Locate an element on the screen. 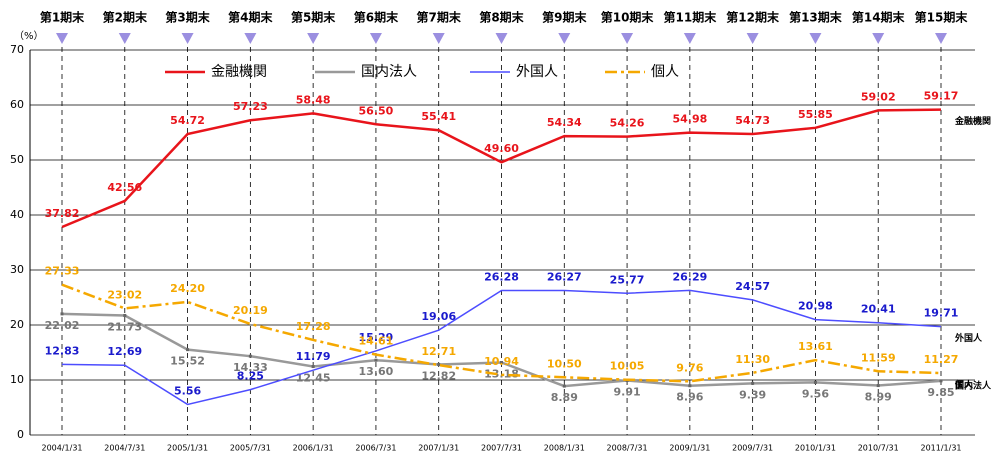 This screenshot has height=459, width=998. legend-label: 個人 is located at coordinates (665, 72).